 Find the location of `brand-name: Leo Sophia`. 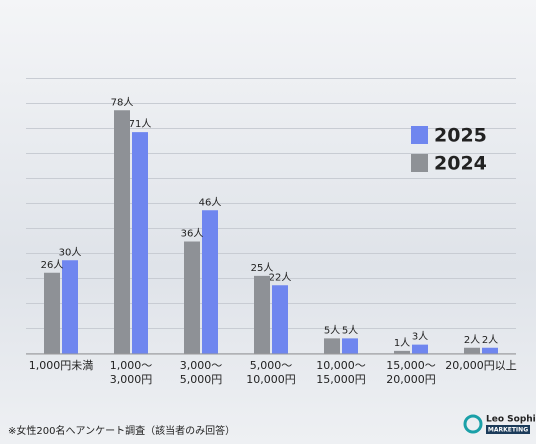

brand-name: Leo Sophia is located at coordinates (511, 420).